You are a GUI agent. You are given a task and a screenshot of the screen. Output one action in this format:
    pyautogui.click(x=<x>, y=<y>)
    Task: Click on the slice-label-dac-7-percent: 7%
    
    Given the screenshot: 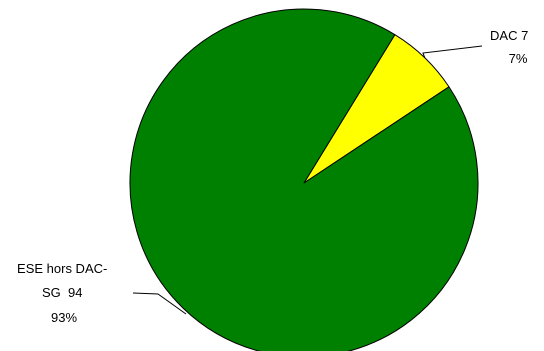 What is the action you would take?
    pyautogui.click(x=518, y=58)
    